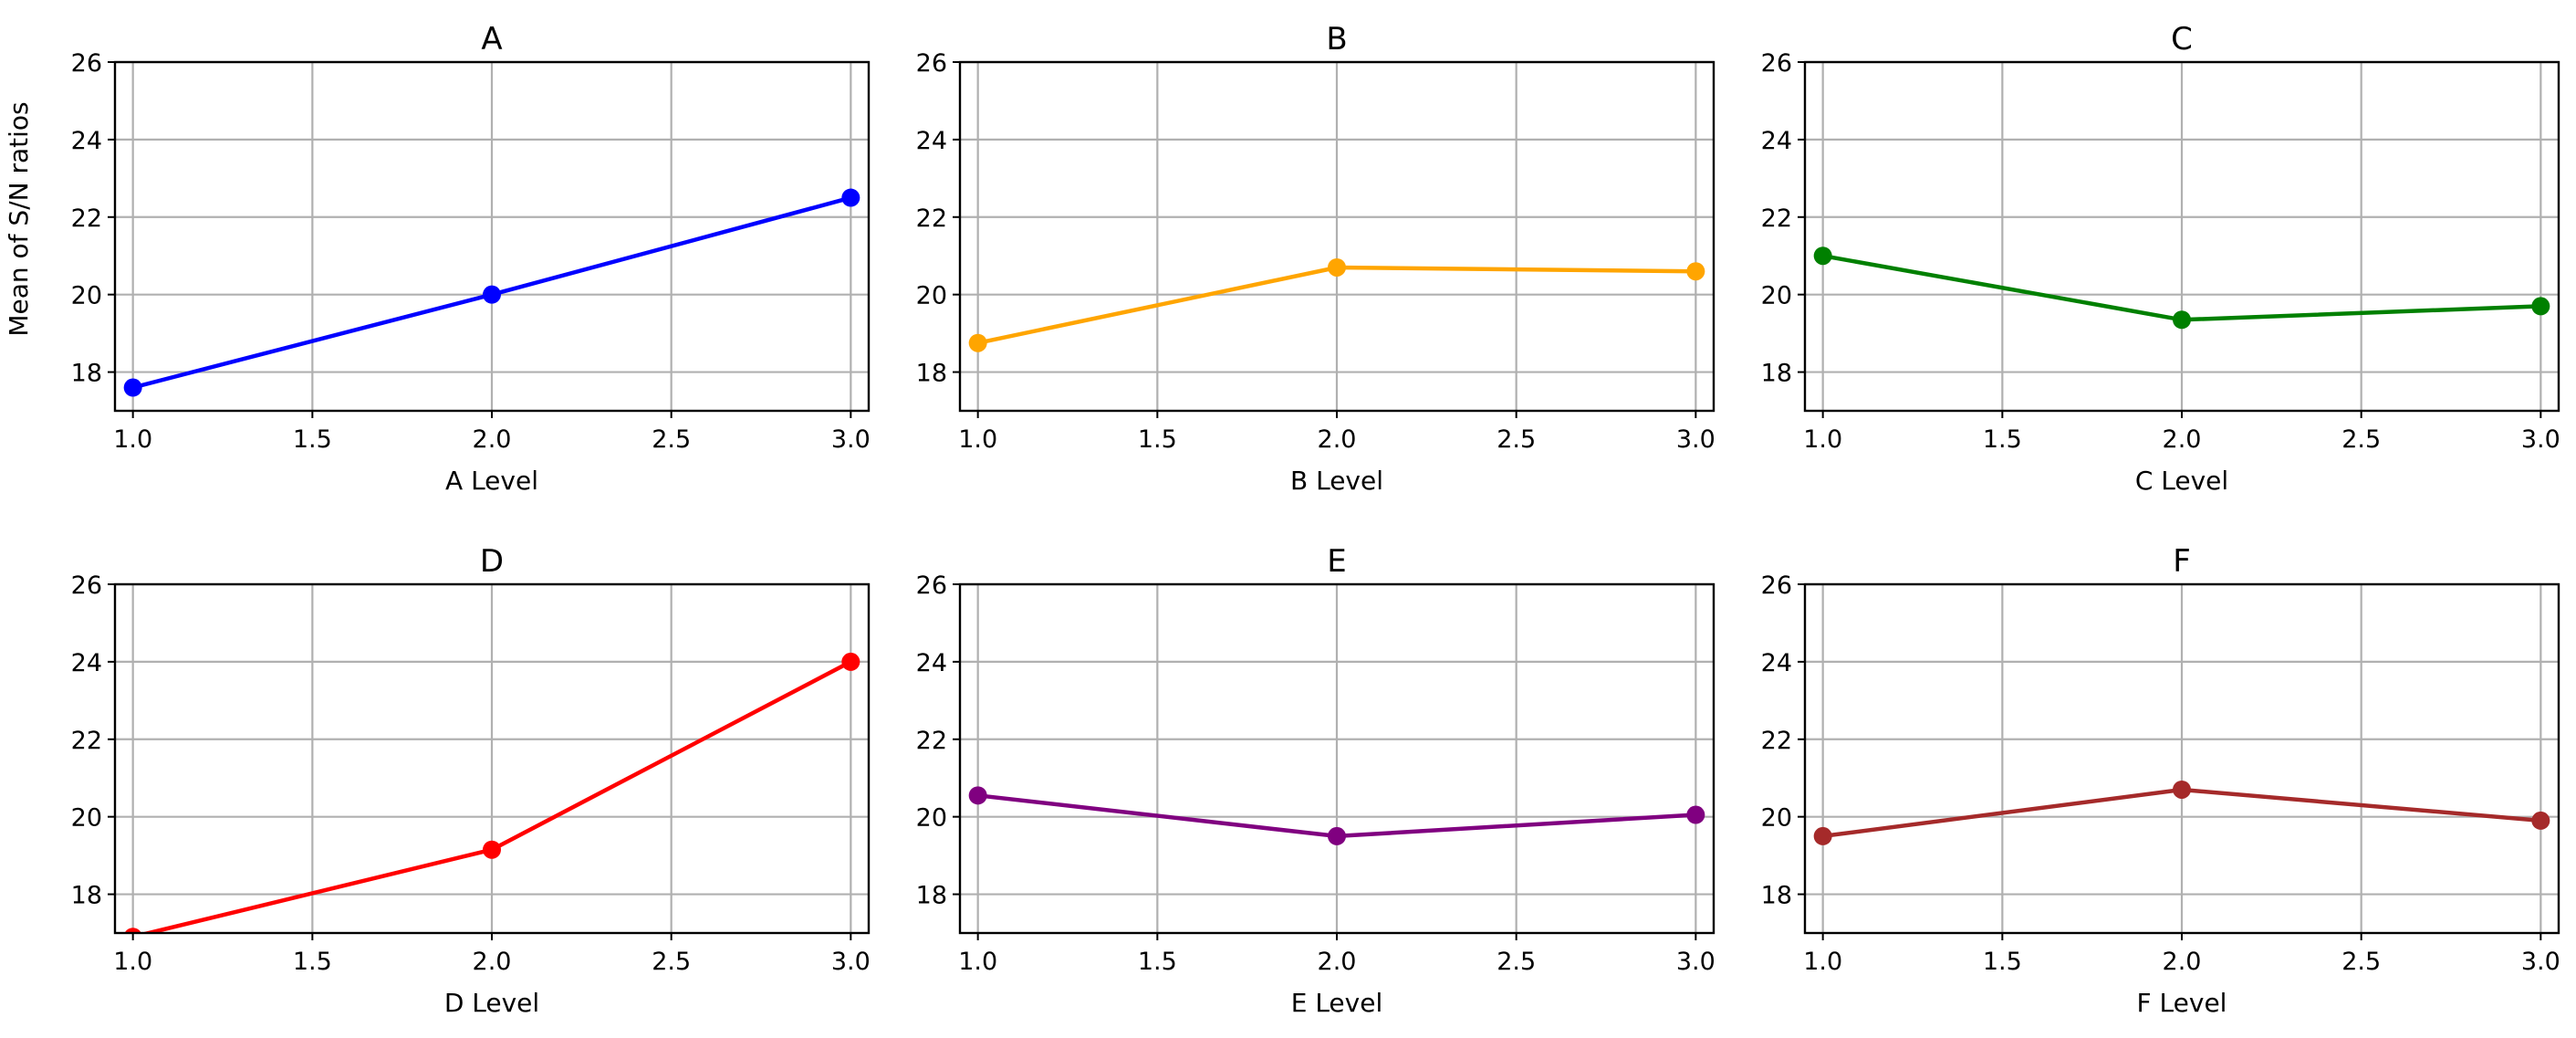  I want to click on panel-B: 1.0 1.5 2.0 2.5 3.0 18 20 22 24 26 B B Level, so click(1316, 258).